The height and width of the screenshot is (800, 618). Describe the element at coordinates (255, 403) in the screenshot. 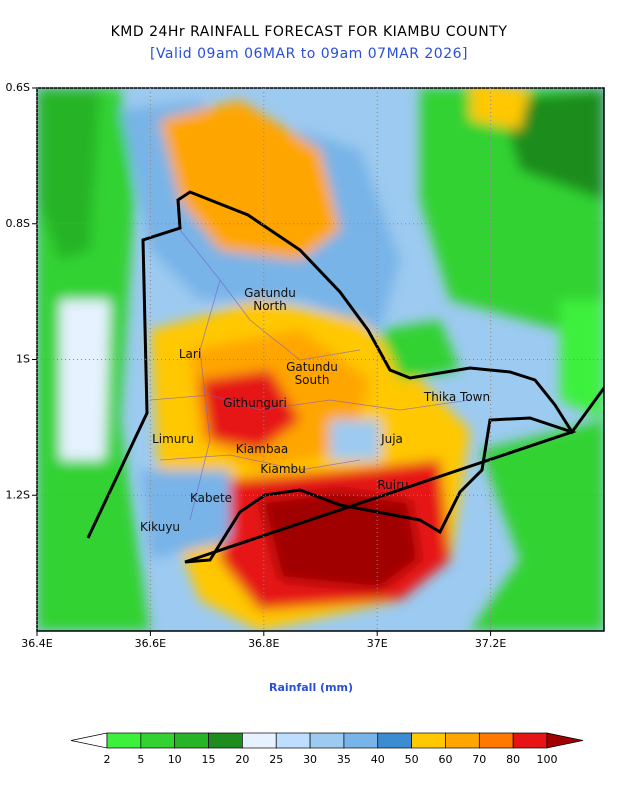

I see `place-label: Githunguri` at that location.